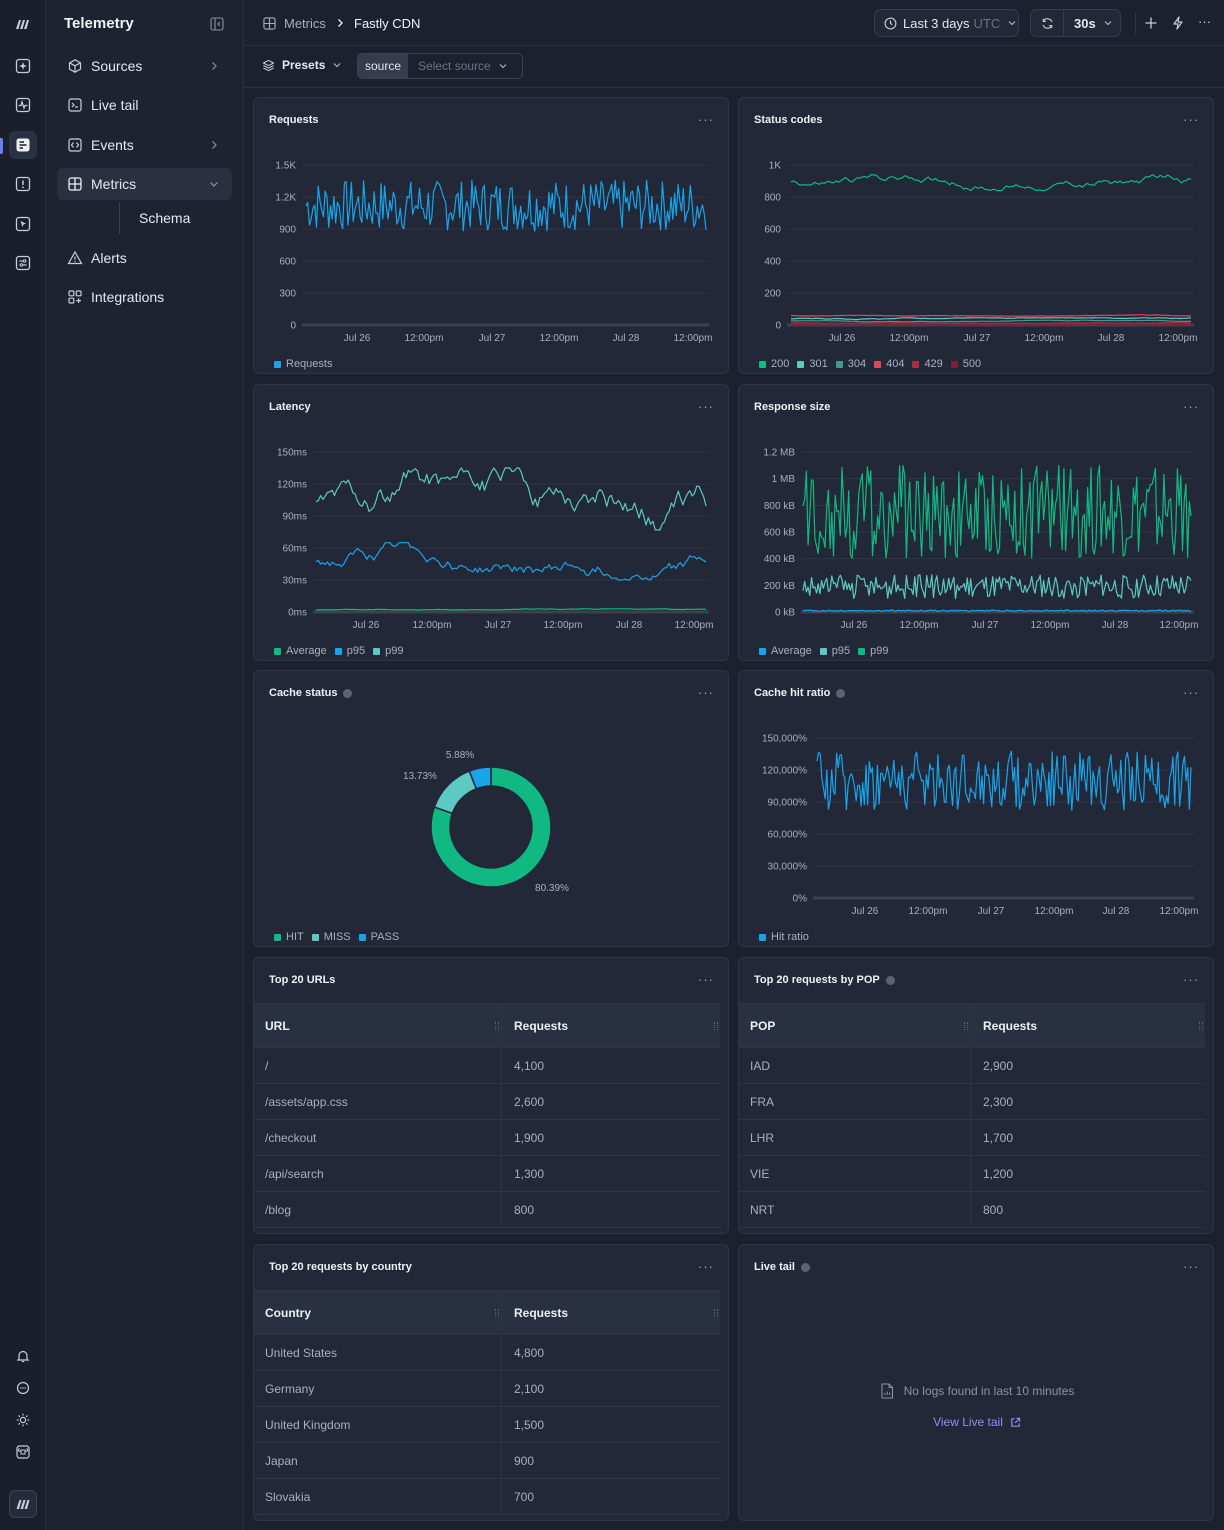  Describe the element at coordinates (491, 827) in the screenshot. I see `pie-slice-hit` at that location.